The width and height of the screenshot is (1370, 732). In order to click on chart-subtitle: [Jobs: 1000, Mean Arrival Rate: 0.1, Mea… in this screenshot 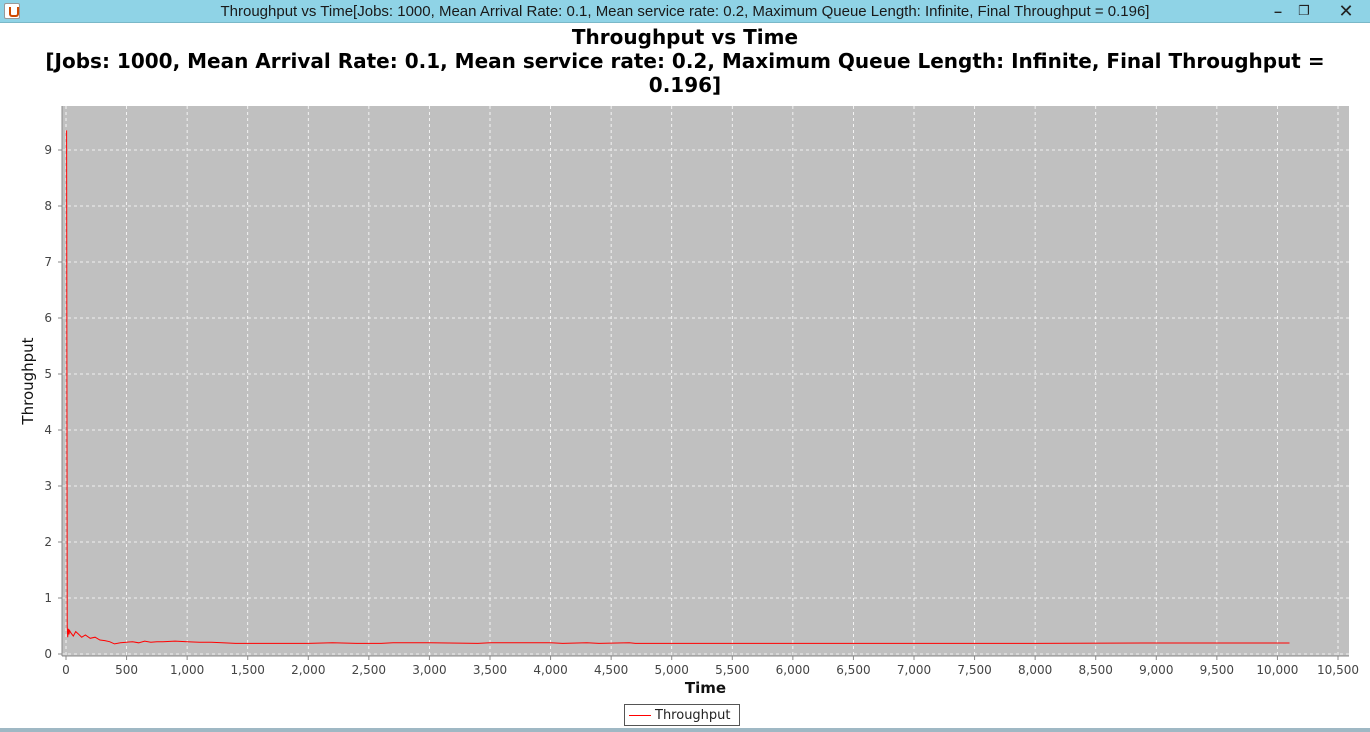, I will do `click(685, 73)`.